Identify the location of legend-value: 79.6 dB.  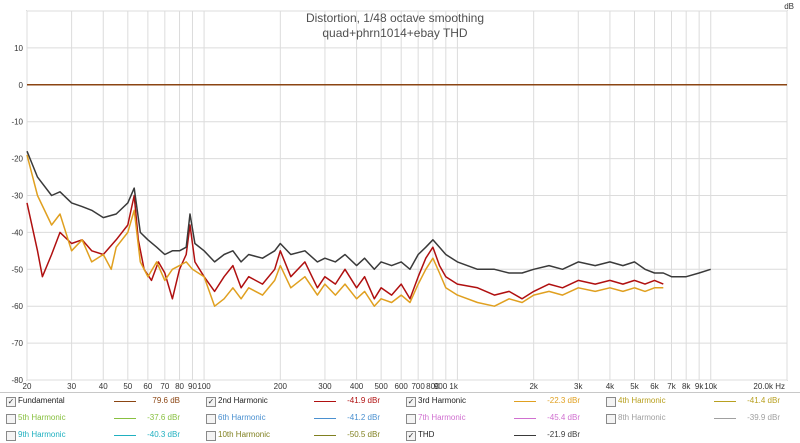
(166, 400).